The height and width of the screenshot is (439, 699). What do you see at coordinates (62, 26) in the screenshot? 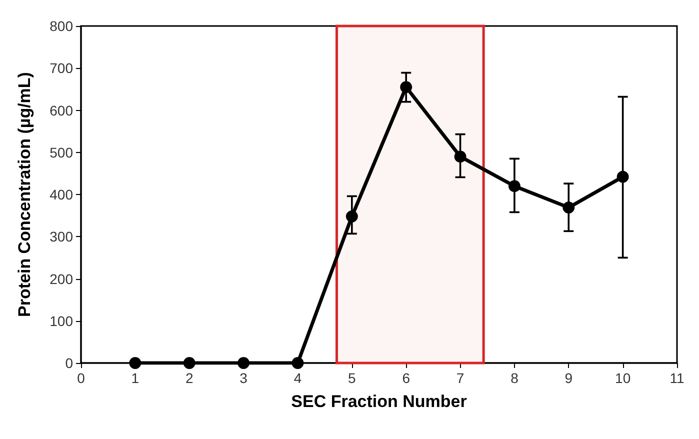
I see `y-tick-label: 800` at bounding box center [62, 26].